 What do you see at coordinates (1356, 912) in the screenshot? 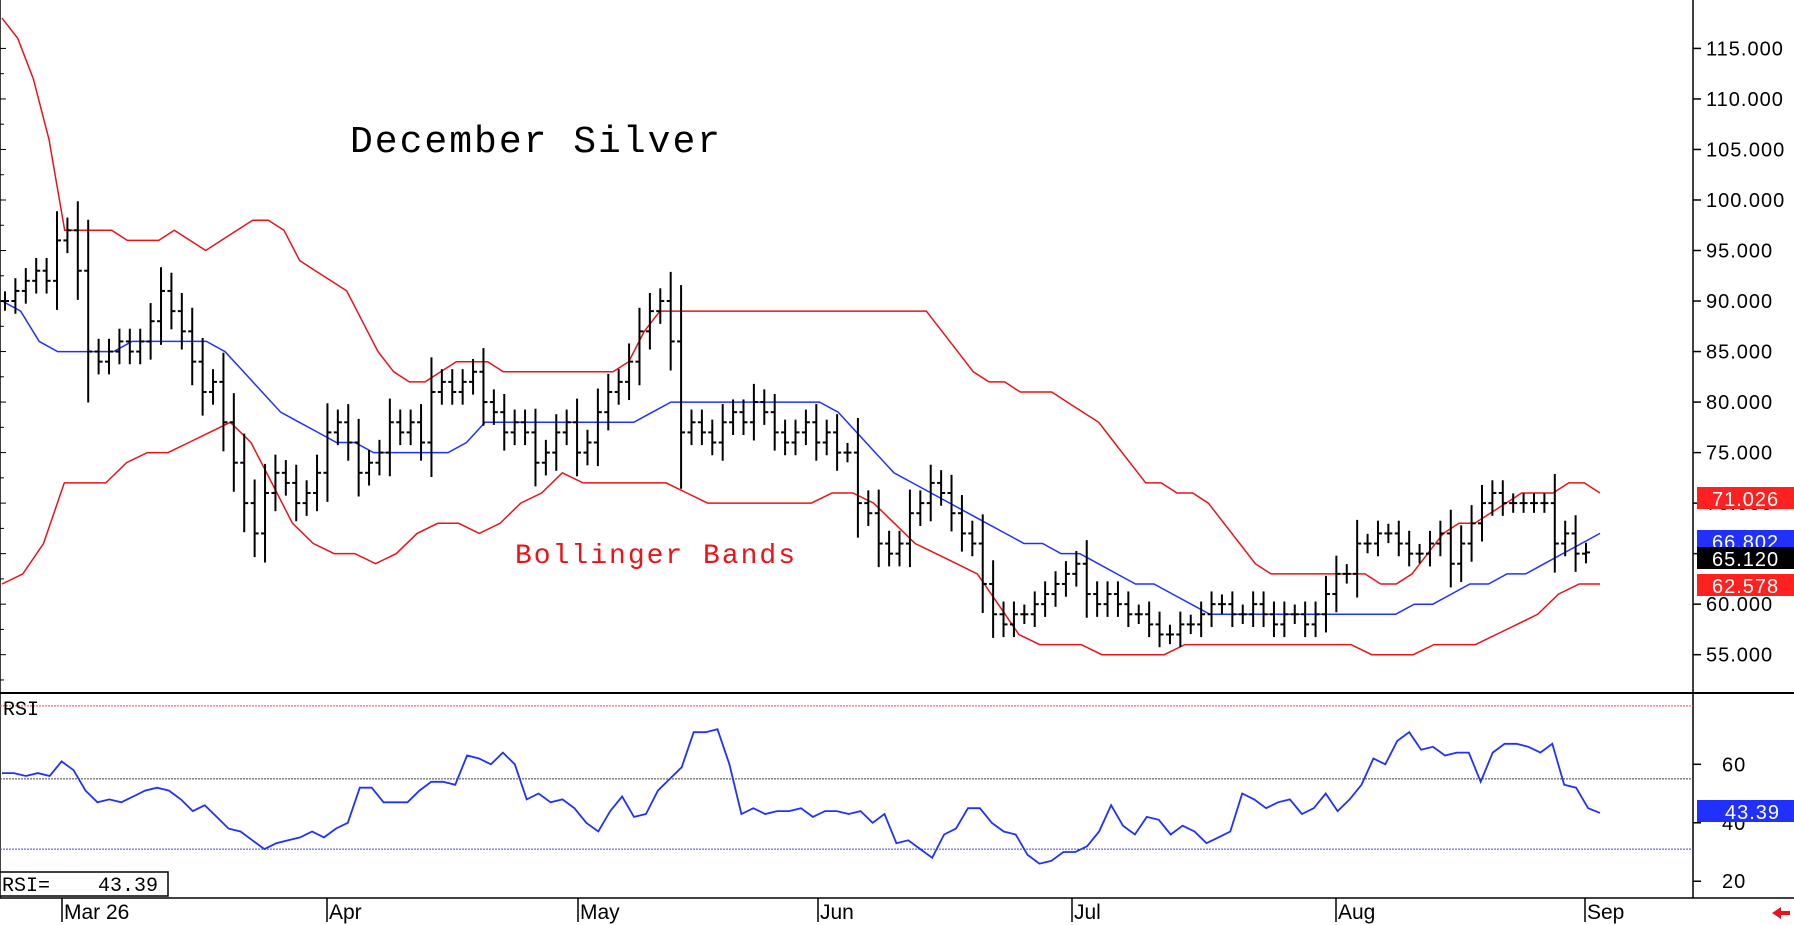
I see `date-tick-label: Aug` at bounding box center [1356, 912].